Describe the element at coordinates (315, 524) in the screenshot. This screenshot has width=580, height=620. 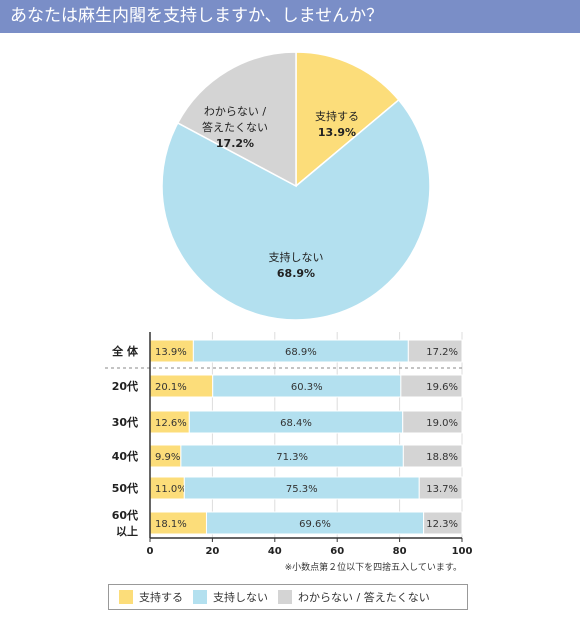
I see `bar-value-label: 69.6%` at that location.